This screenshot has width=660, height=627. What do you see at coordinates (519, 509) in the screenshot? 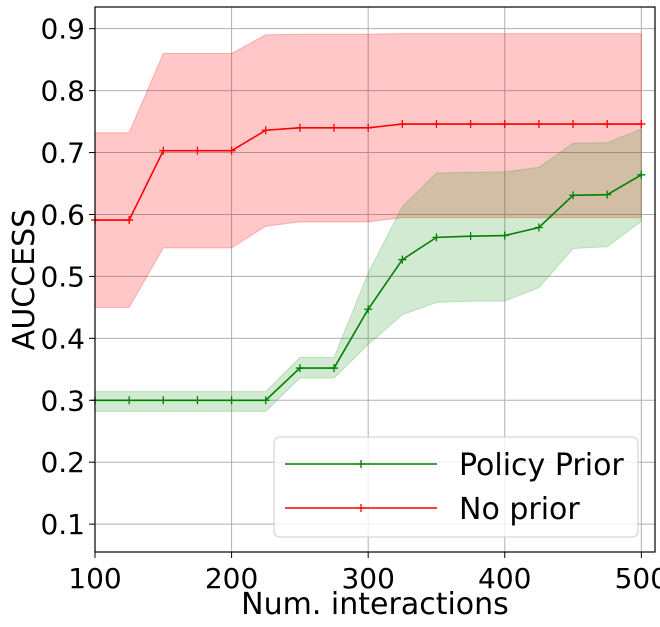
I see `legend-label: No prior` at bounding box center [519, 509].